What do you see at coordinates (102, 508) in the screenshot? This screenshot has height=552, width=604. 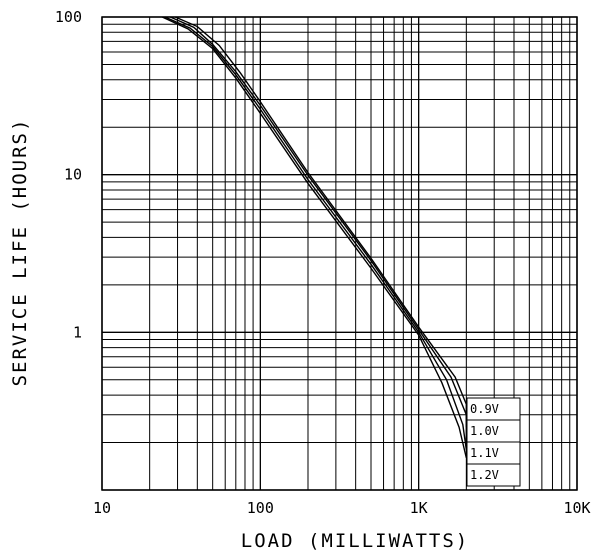 I see `x-tick-label: 10` at bounding box center [102, 508].